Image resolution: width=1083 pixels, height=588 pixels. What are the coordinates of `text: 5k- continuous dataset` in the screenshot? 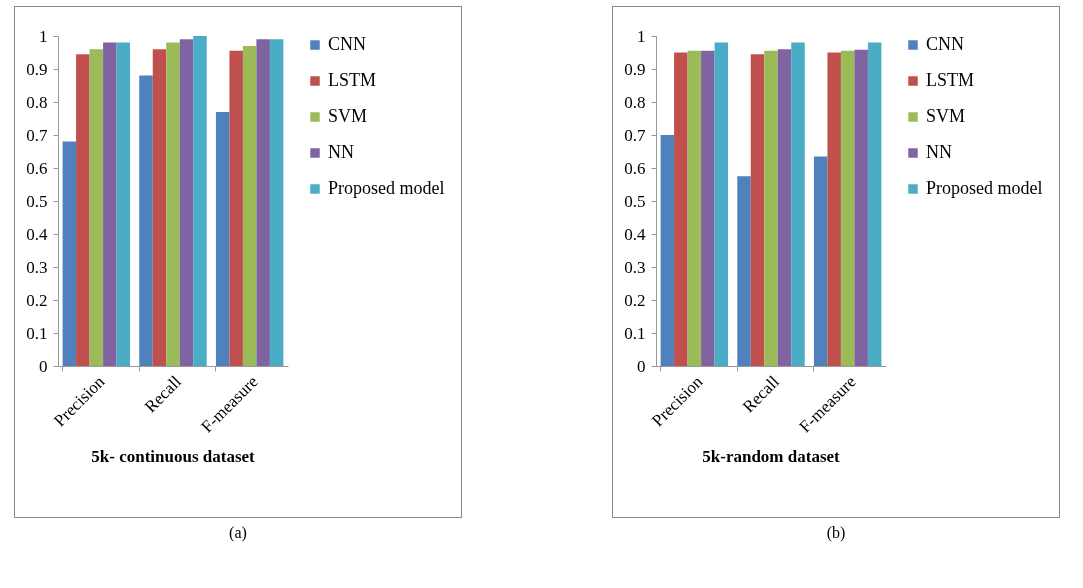 It's located at (173, 457).